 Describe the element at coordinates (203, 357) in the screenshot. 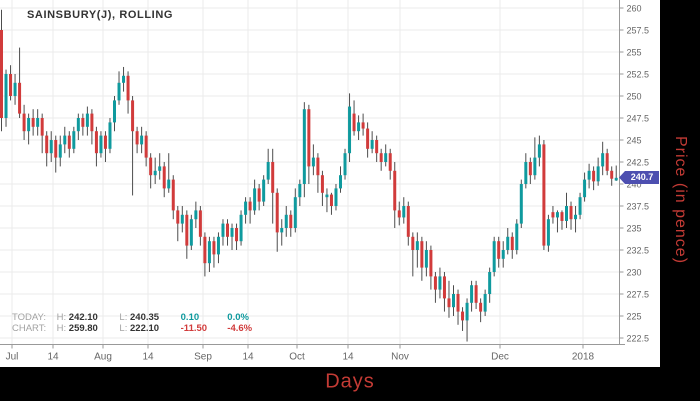

I see `x-tick-label: Sep` at that location.